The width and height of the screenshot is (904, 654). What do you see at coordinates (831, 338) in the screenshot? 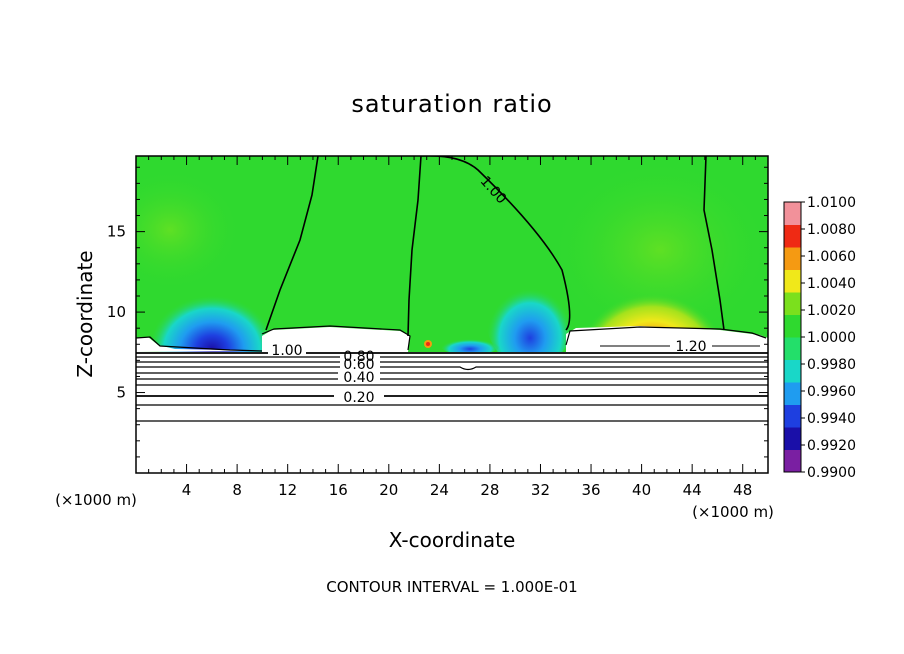
I see `colorbar-label: 1.0000` at bounding box center [831, 338].